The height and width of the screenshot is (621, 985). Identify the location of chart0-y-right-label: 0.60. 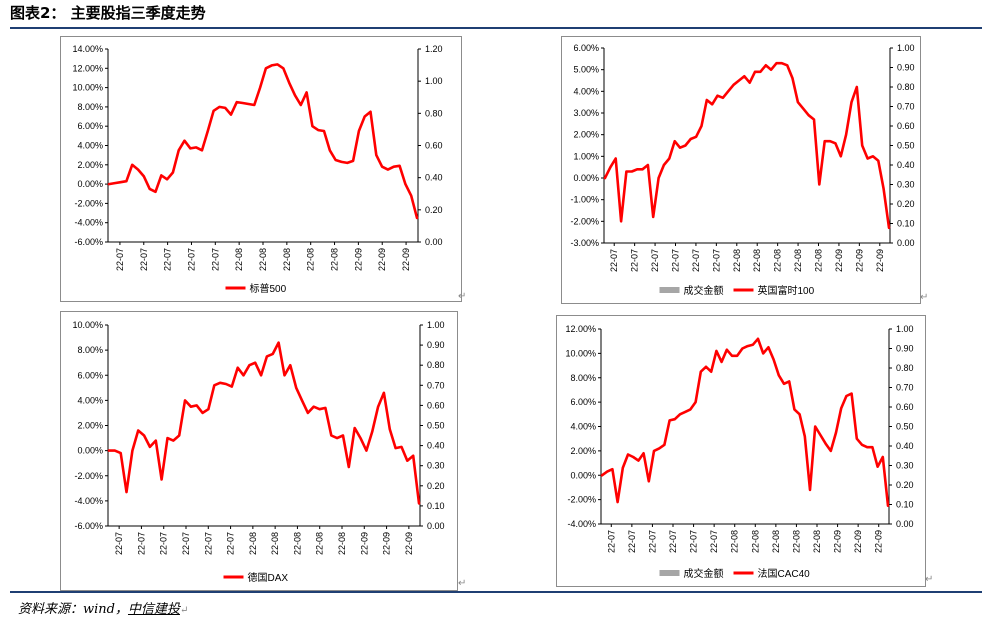
(434, 146).